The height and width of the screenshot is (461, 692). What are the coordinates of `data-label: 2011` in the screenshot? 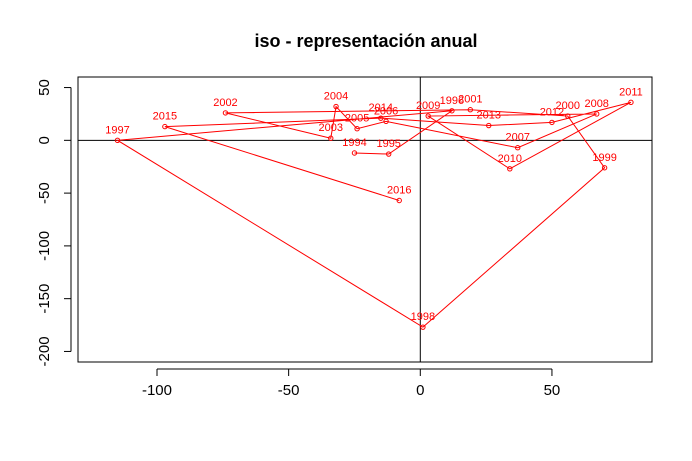 It's located at (631, 92).